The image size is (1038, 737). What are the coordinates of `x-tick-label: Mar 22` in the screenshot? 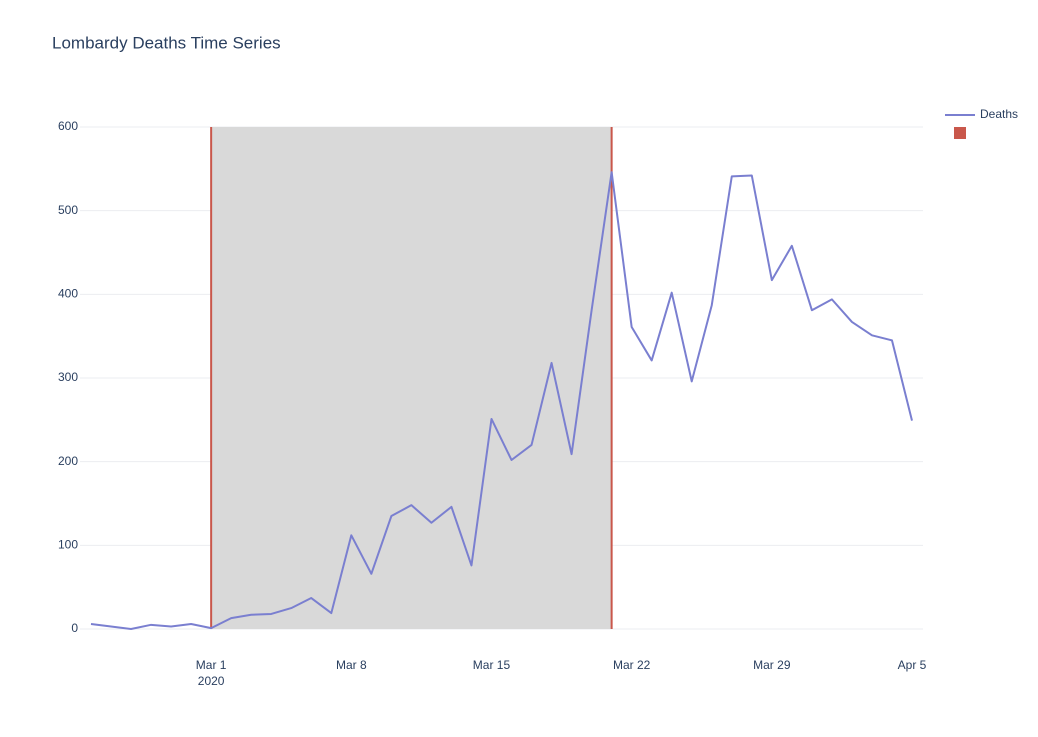 It's located at (632, 665).